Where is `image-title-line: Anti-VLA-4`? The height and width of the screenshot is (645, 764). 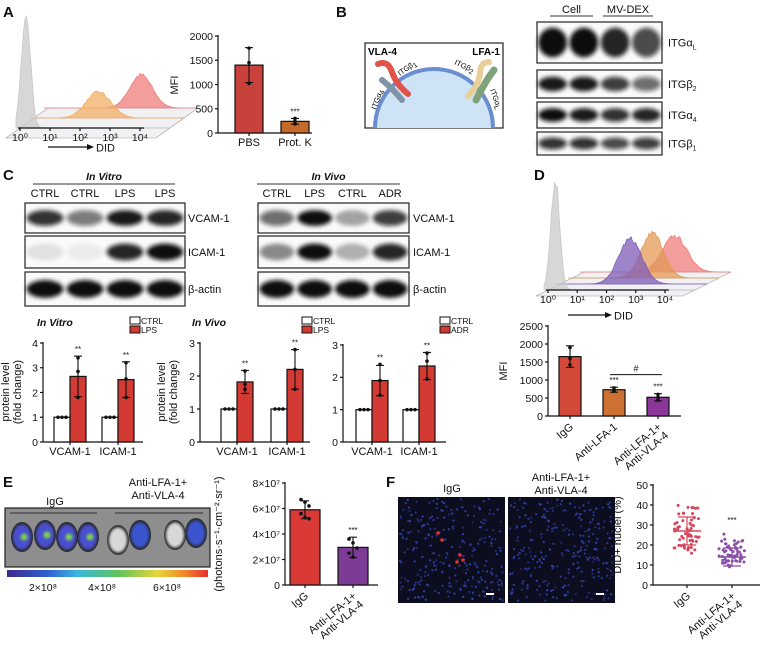
image-title-line: Anti-VLA-4 is located at coordinates (560, 491).